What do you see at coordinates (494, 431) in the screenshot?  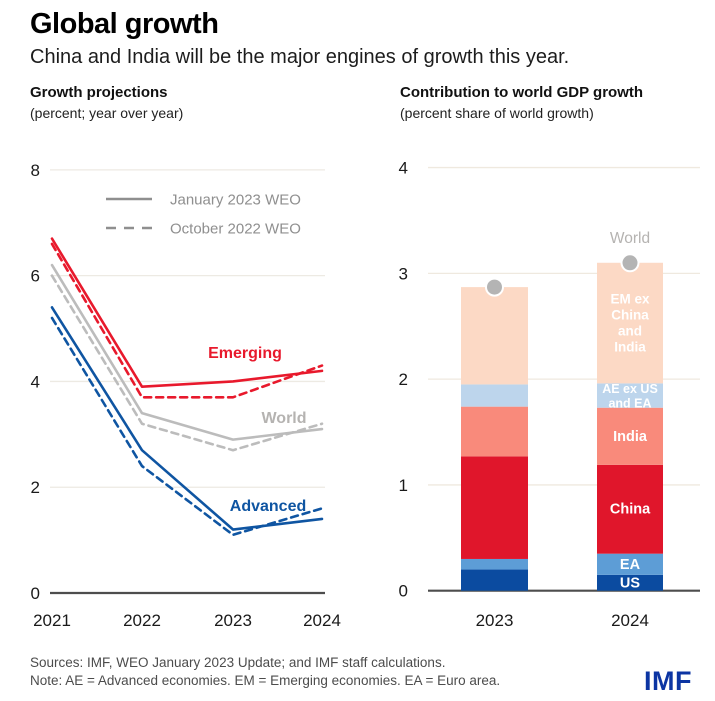 I see `bar-segment-2023-india` at bounding box center [494, 431].